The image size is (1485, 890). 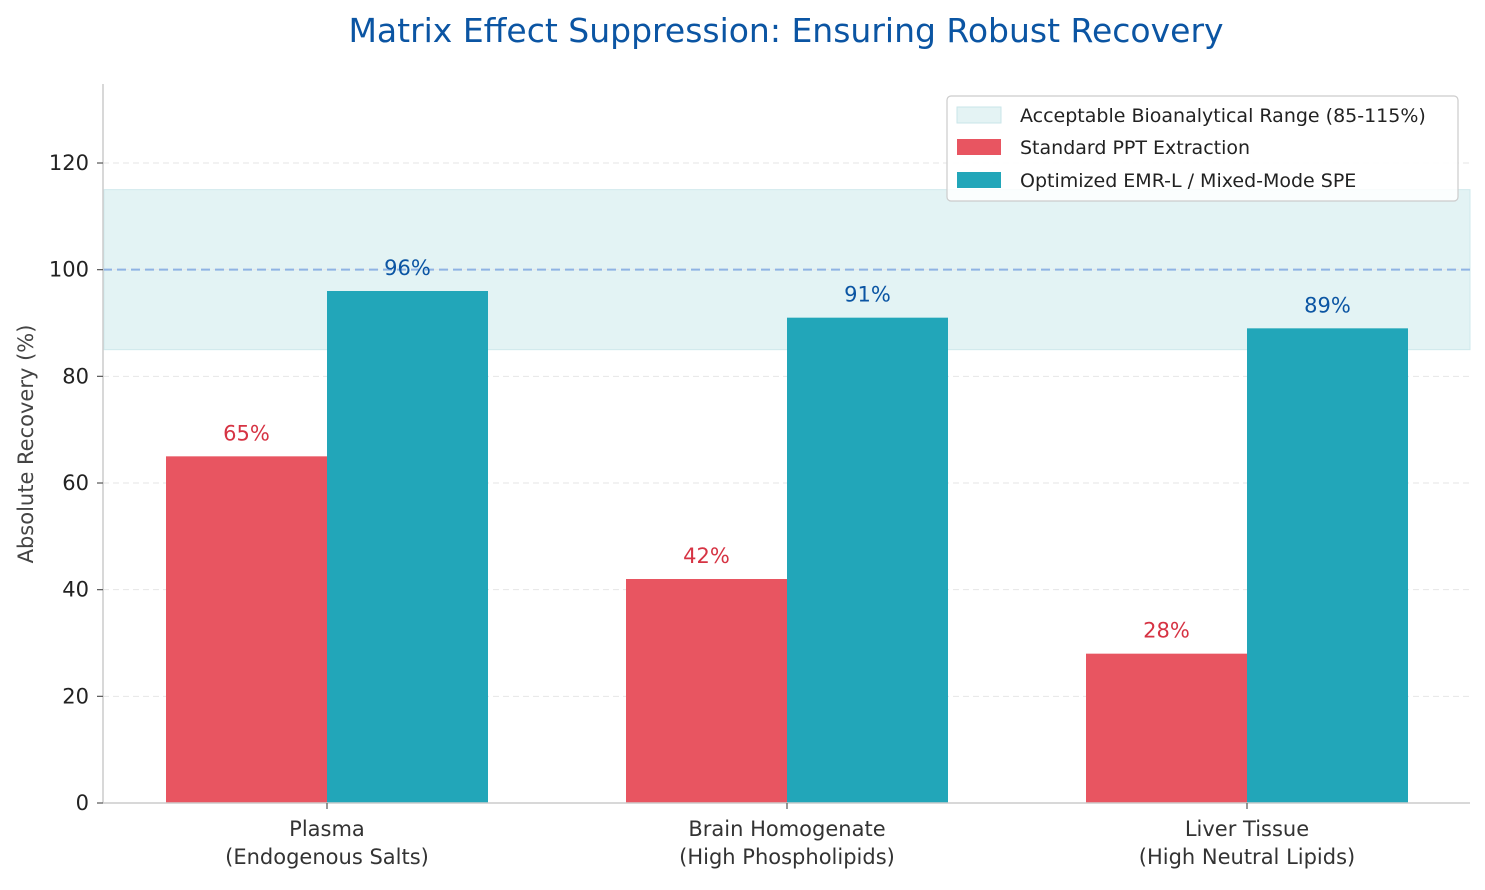 I want to click on x-category-label-1-line-0: Brain Homogenate, so click(x=786, y=829).